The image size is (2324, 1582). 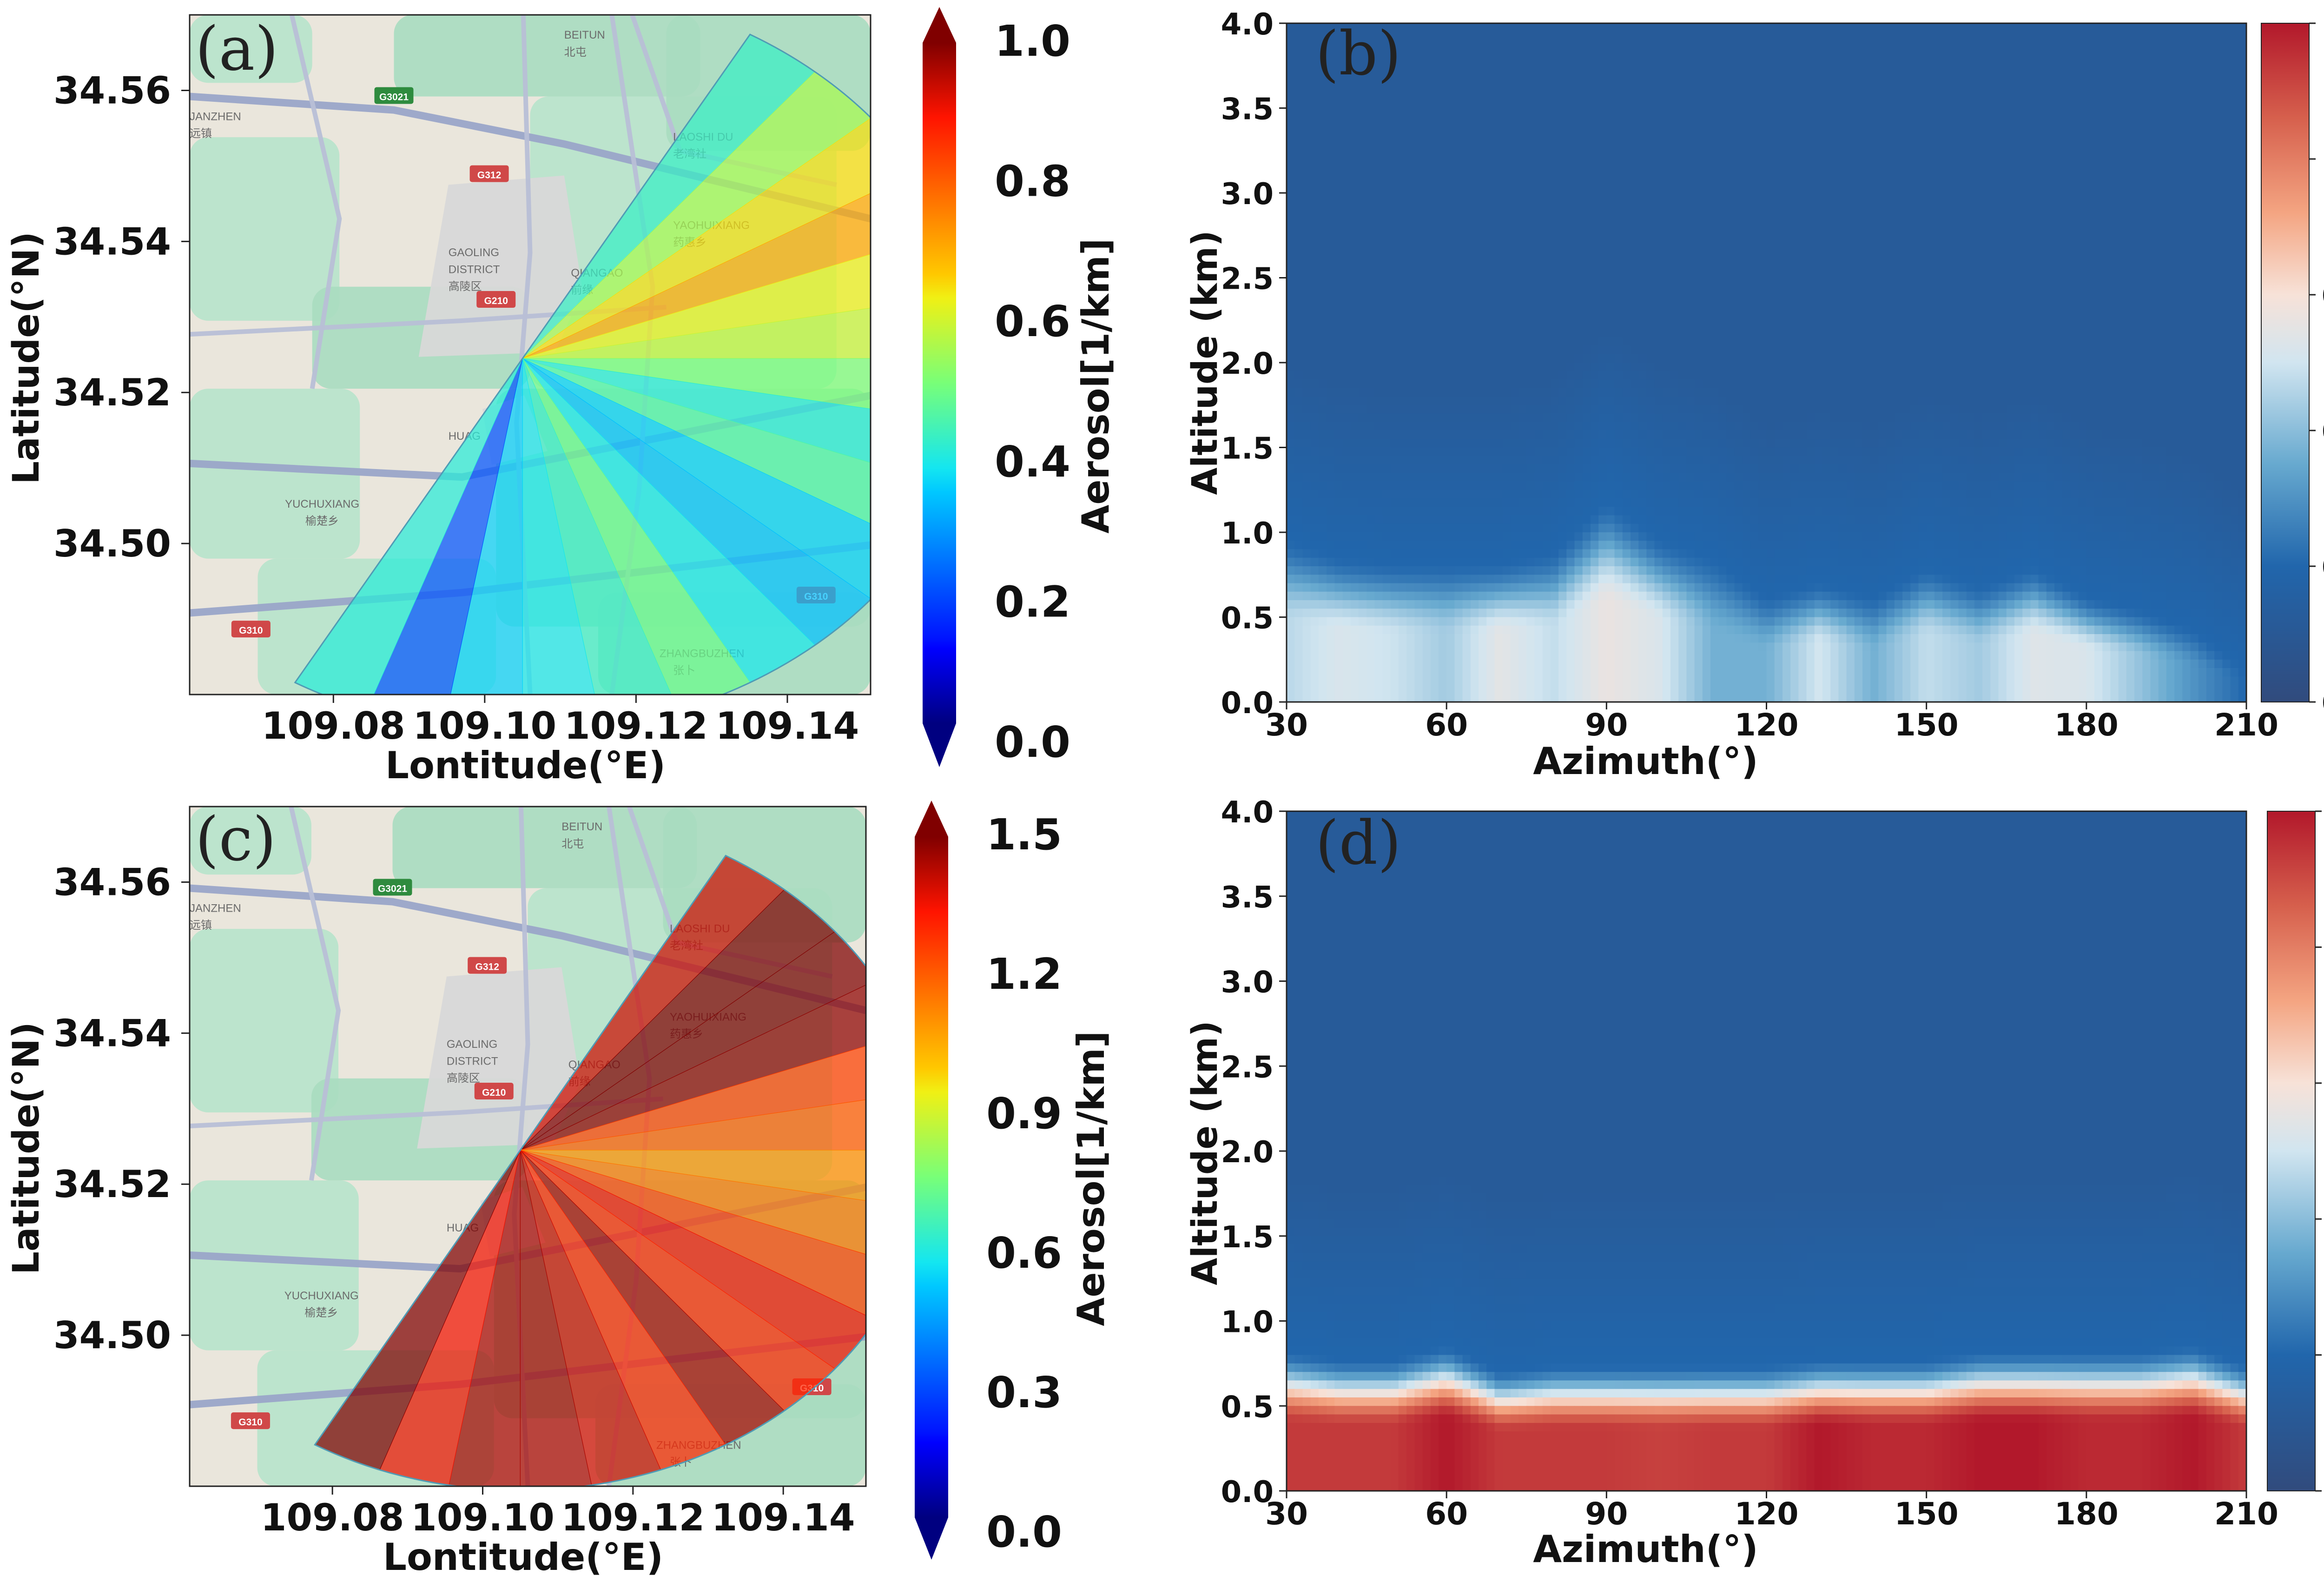 What do you see at coordinates (1247, 897) in the screenshot?
I see `y-tick-label: 3.5` at bounding box center [1247, 897].